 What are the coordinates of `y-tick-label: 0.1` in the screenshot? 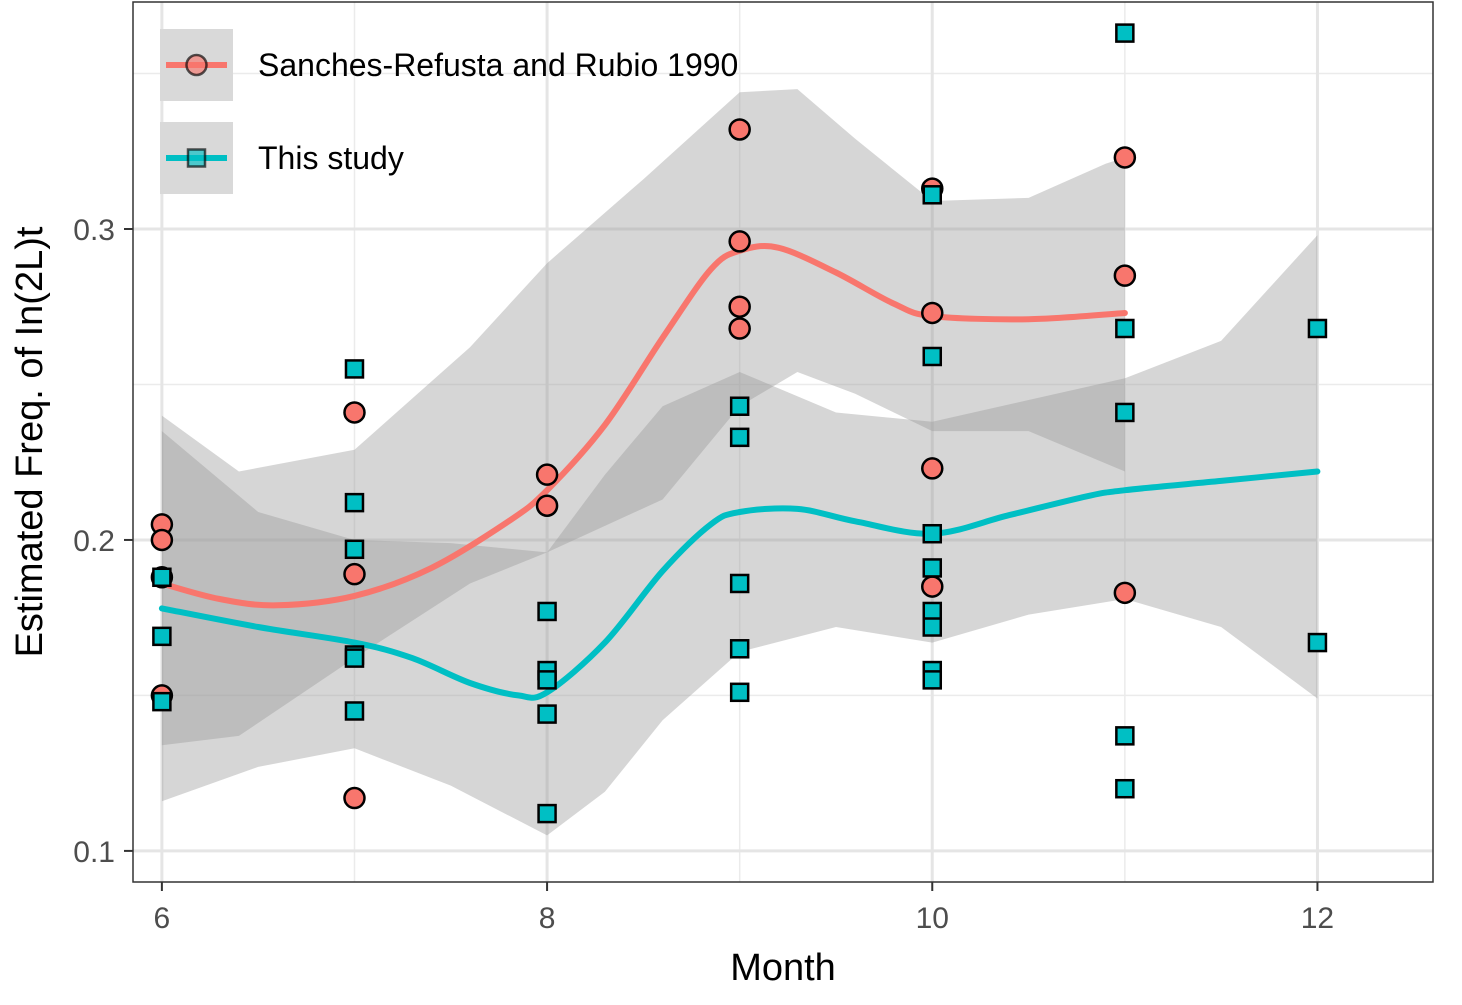 It's located at (94, 852).